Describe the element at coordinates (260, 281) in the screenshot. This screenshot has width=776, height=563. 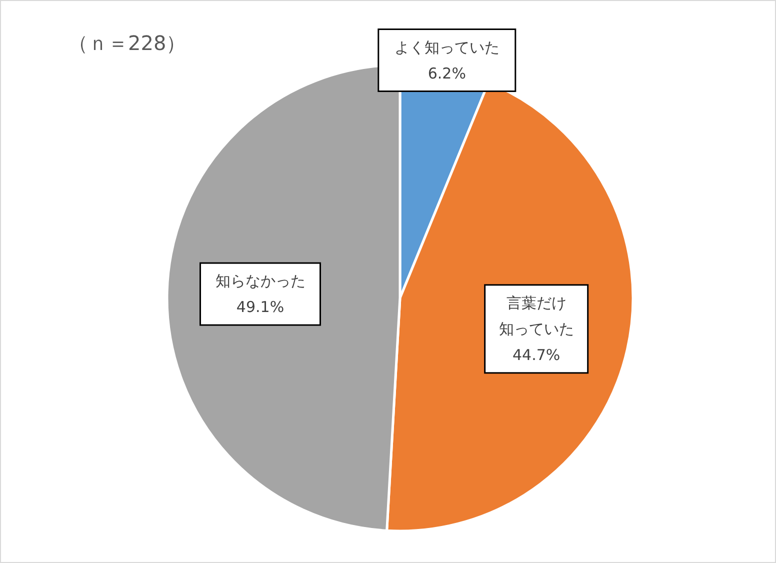
I see `slice-label: 知らなかった` at that location.